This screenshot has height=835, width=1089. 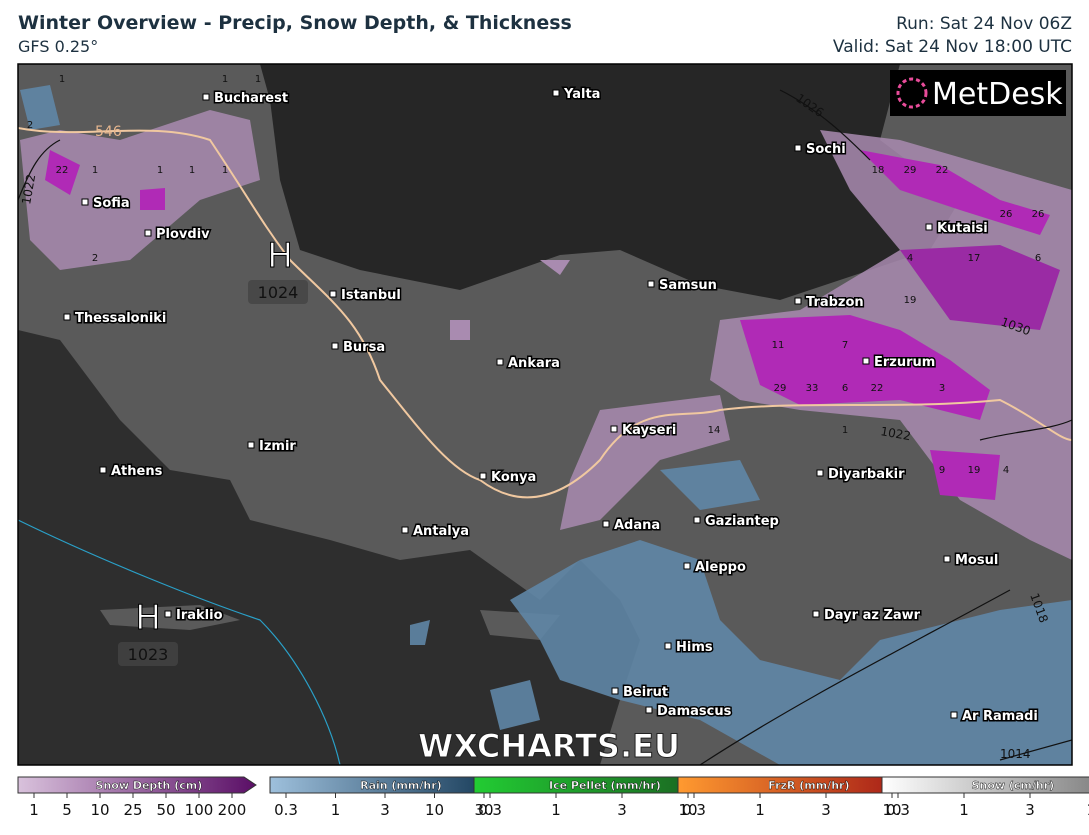 What do you see at coordinates (694, 647) in the screenshot?
I see `city-label: Hims` at bounding box center [694, 647].